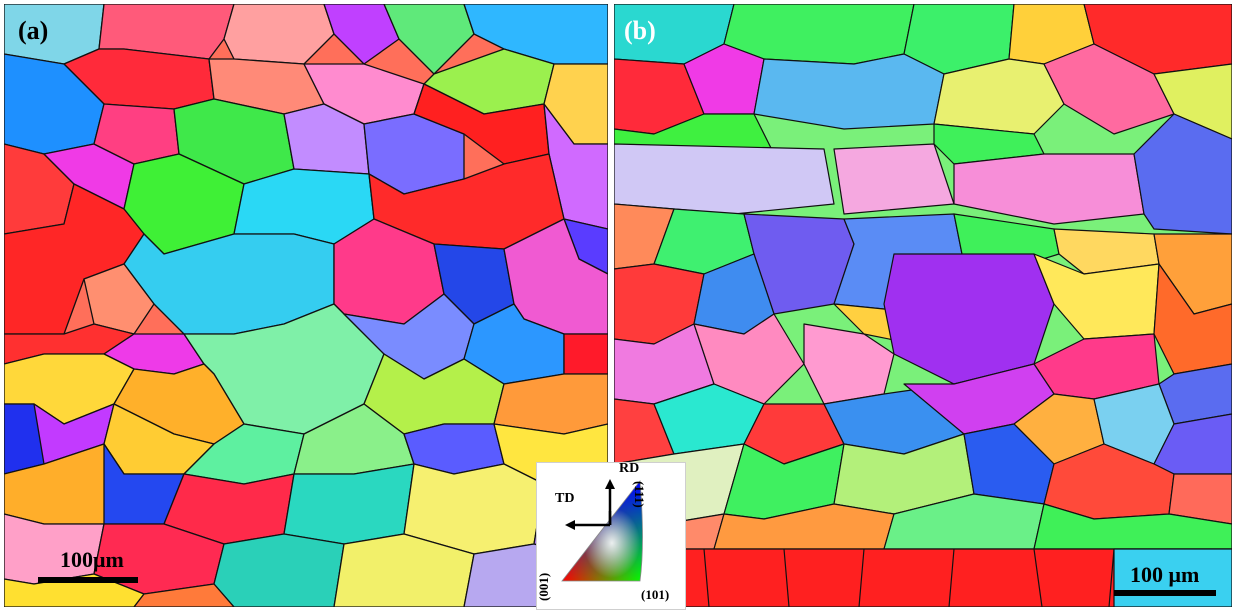 The image size is (1236, 611). Describe the element at coordinates (639, 494) in the screenshot. I see `corner-111-label: (111)` at that location.